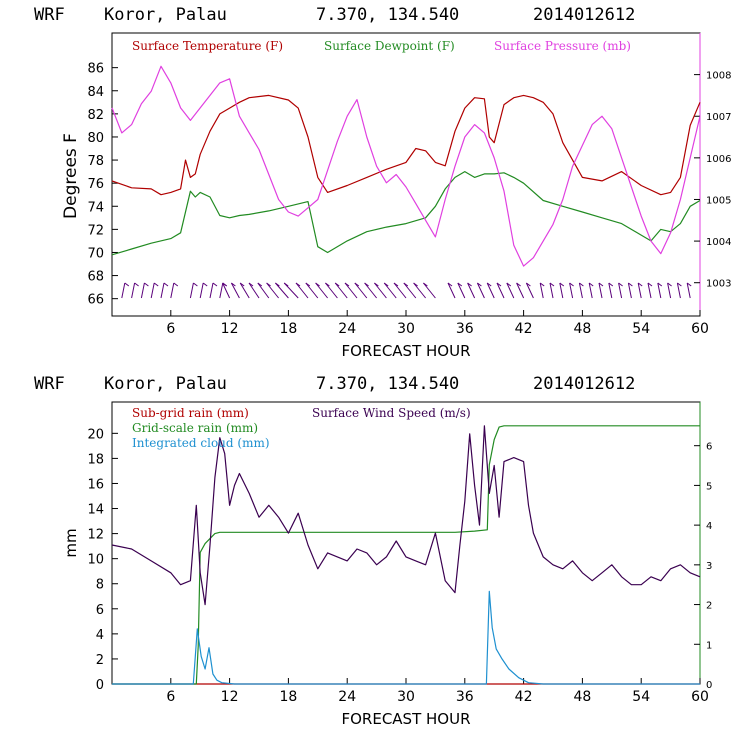 This screenshot has height=740, width=740. What do you see at coordinates (95, 459) in the screenshot?
I see `panel2-ytick-label: 18` at bounding box center [95, 459].